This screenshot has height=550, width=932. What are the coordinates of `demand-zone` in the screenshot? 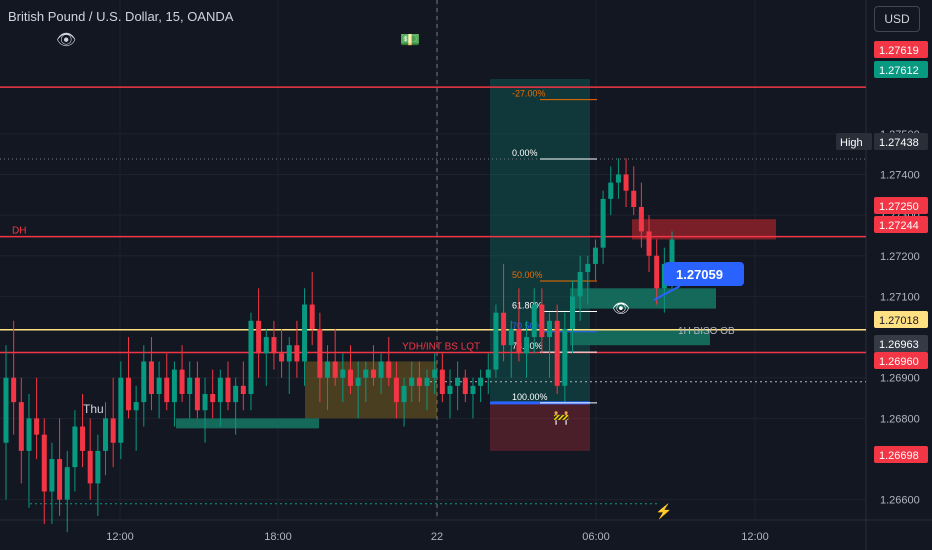 It's located at (247, 423).